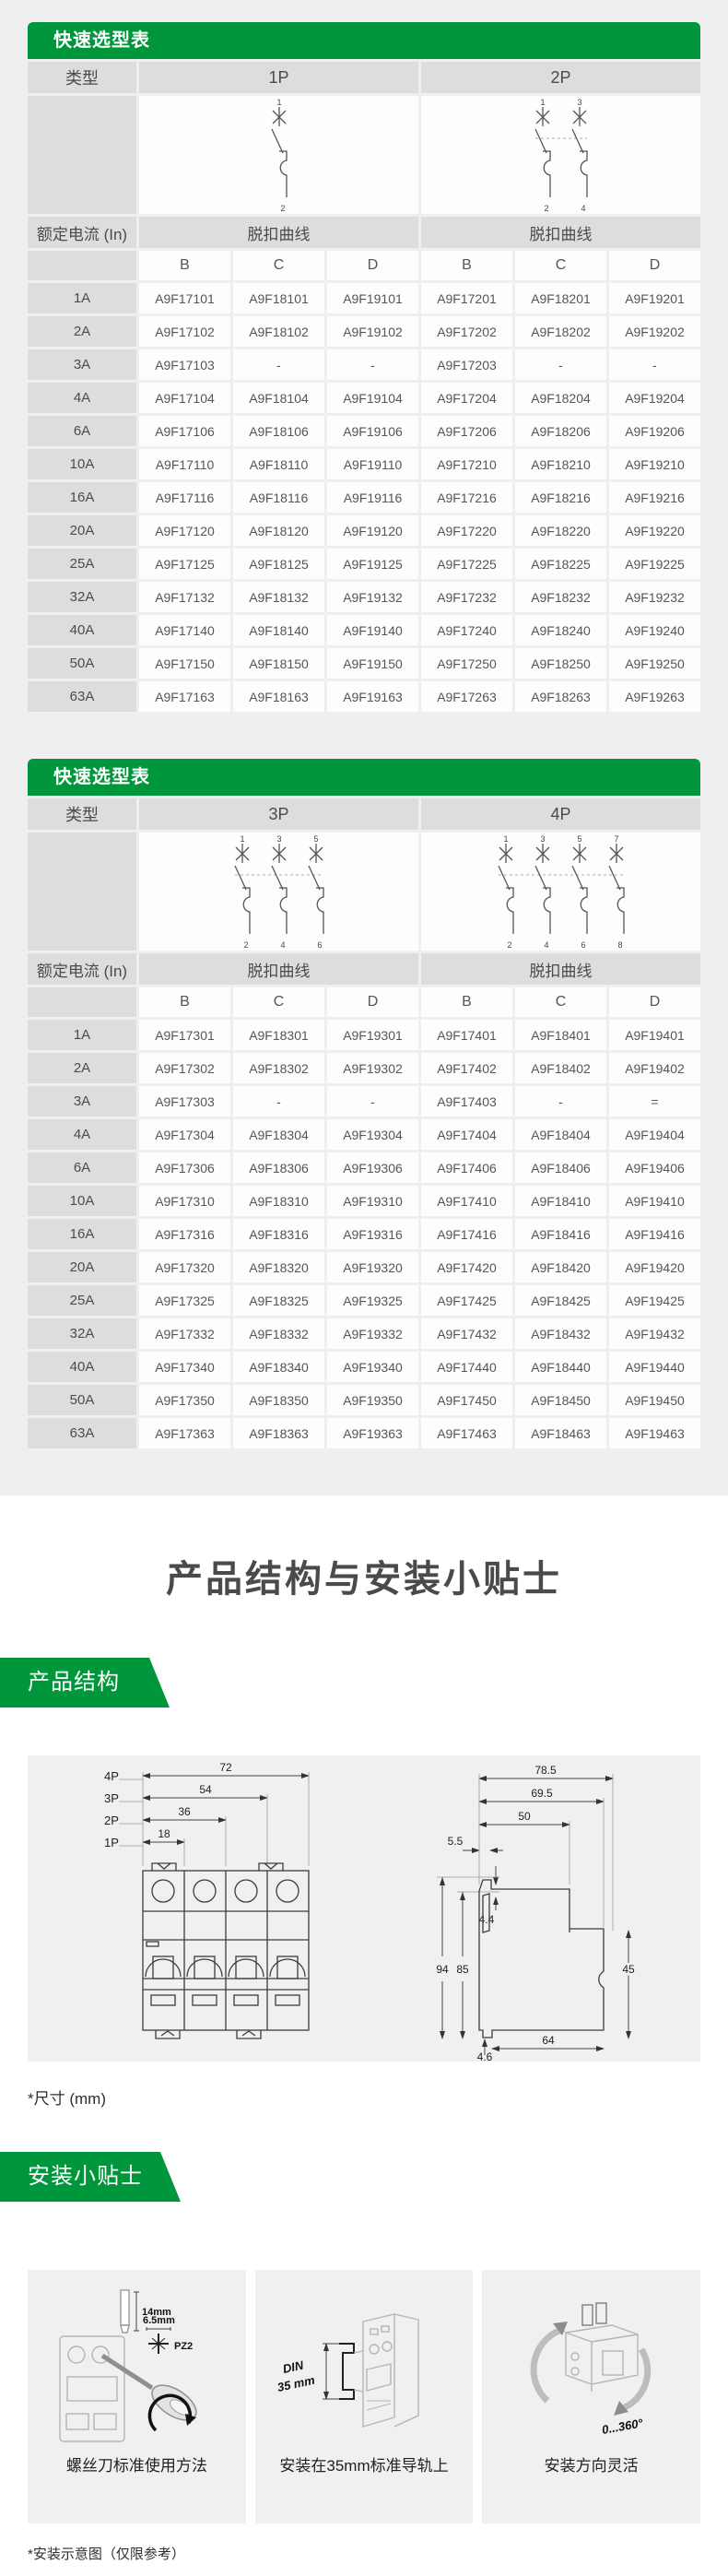 The height and width of the screenshot is (2576, 728). Describe the element at coordinates (184, 597) in the screenshot. I see `part-number-cell: A9F17132` at that location.